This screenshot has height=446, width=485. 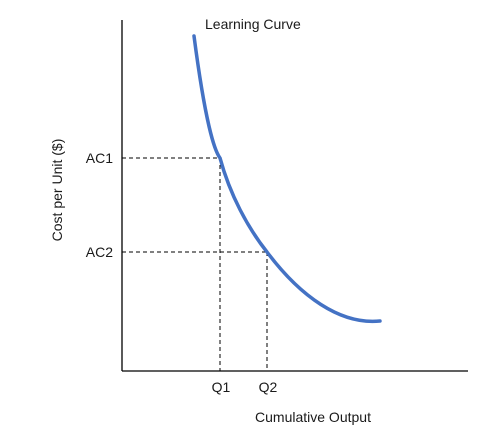 What do you see at coordinates (253, 24) in the screenshot?
I see `chart-title: Learning Curve` at bounding box center [253, 24].